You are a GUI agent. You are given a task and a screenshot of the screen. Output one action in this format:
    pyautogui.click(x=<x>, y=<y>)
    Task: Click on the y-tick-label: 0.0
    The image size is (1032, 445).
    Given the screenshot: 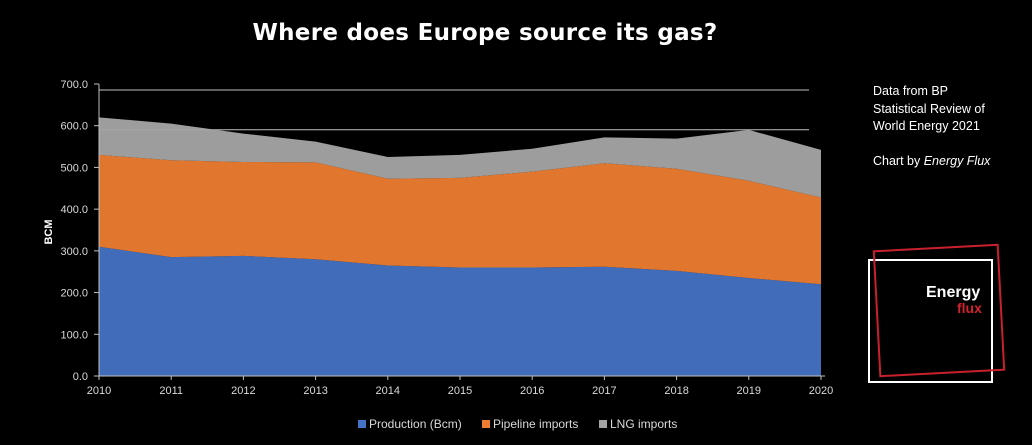 What is the action you would take?
    pyautogui.click(x=80, y=377)
    